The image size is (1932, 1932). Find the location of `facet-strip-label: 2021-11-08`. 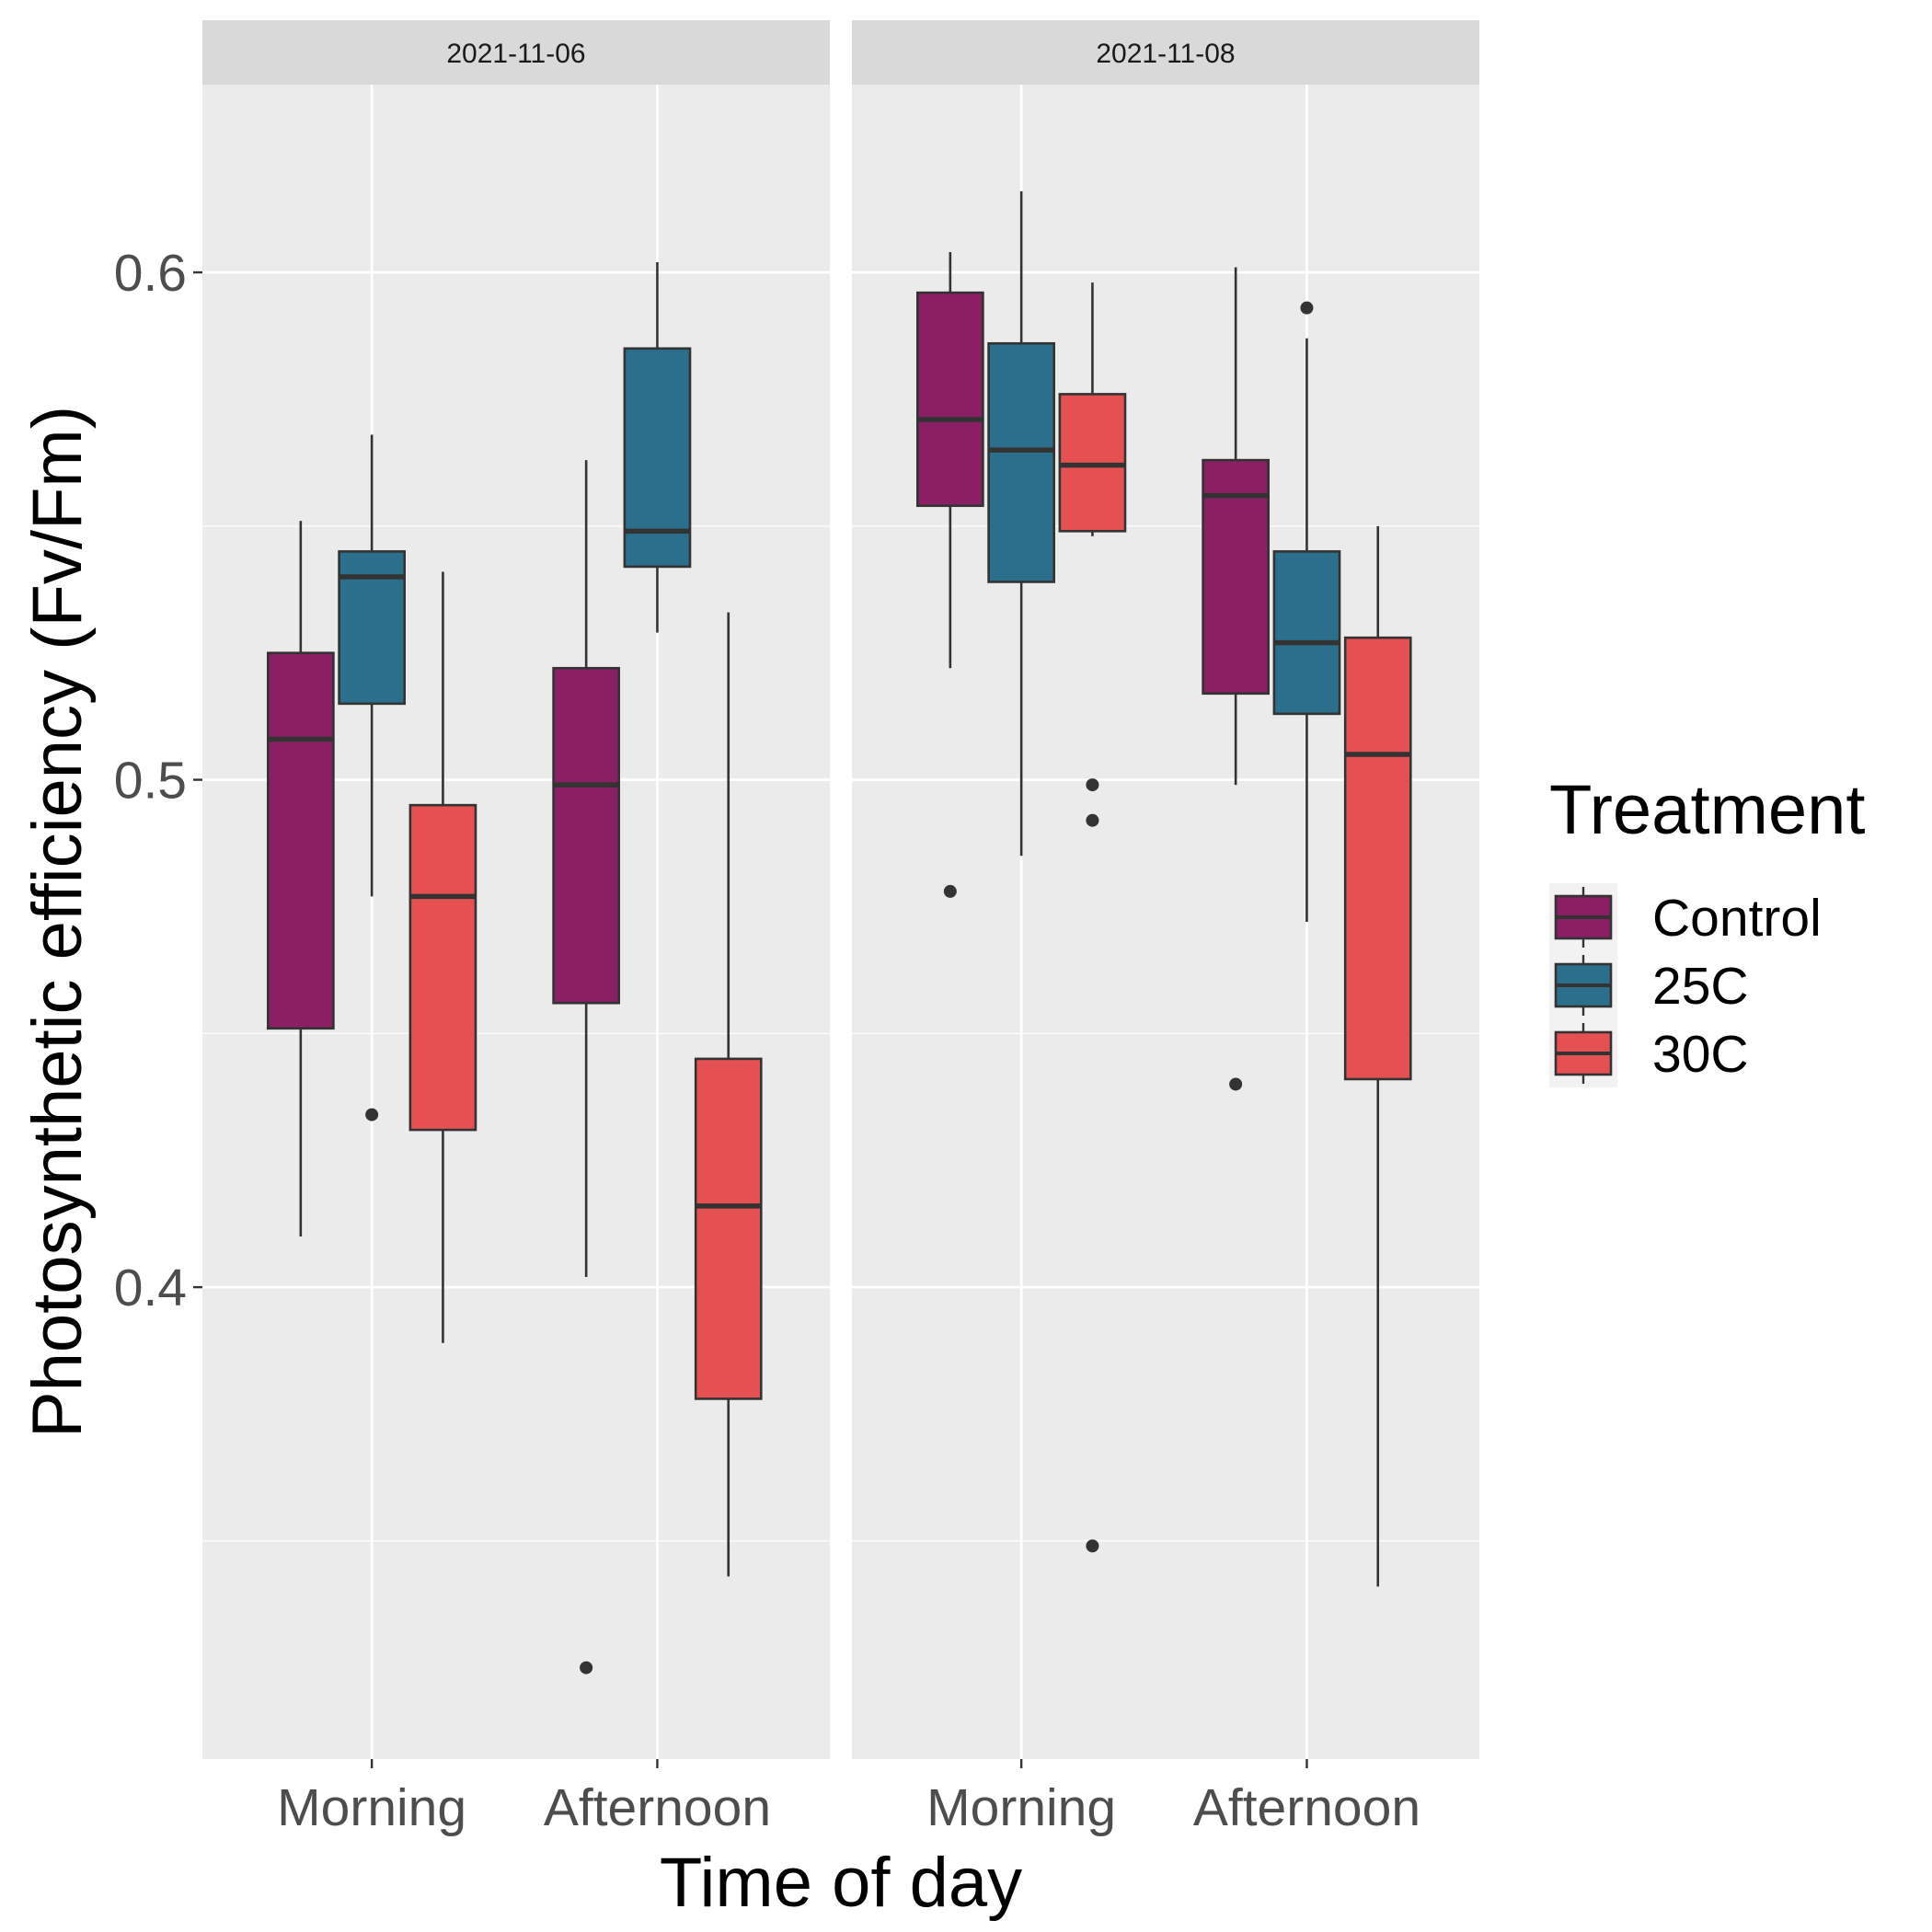

facet-strip-label: 2021-11-08 is located at coordinates (1165, 54).